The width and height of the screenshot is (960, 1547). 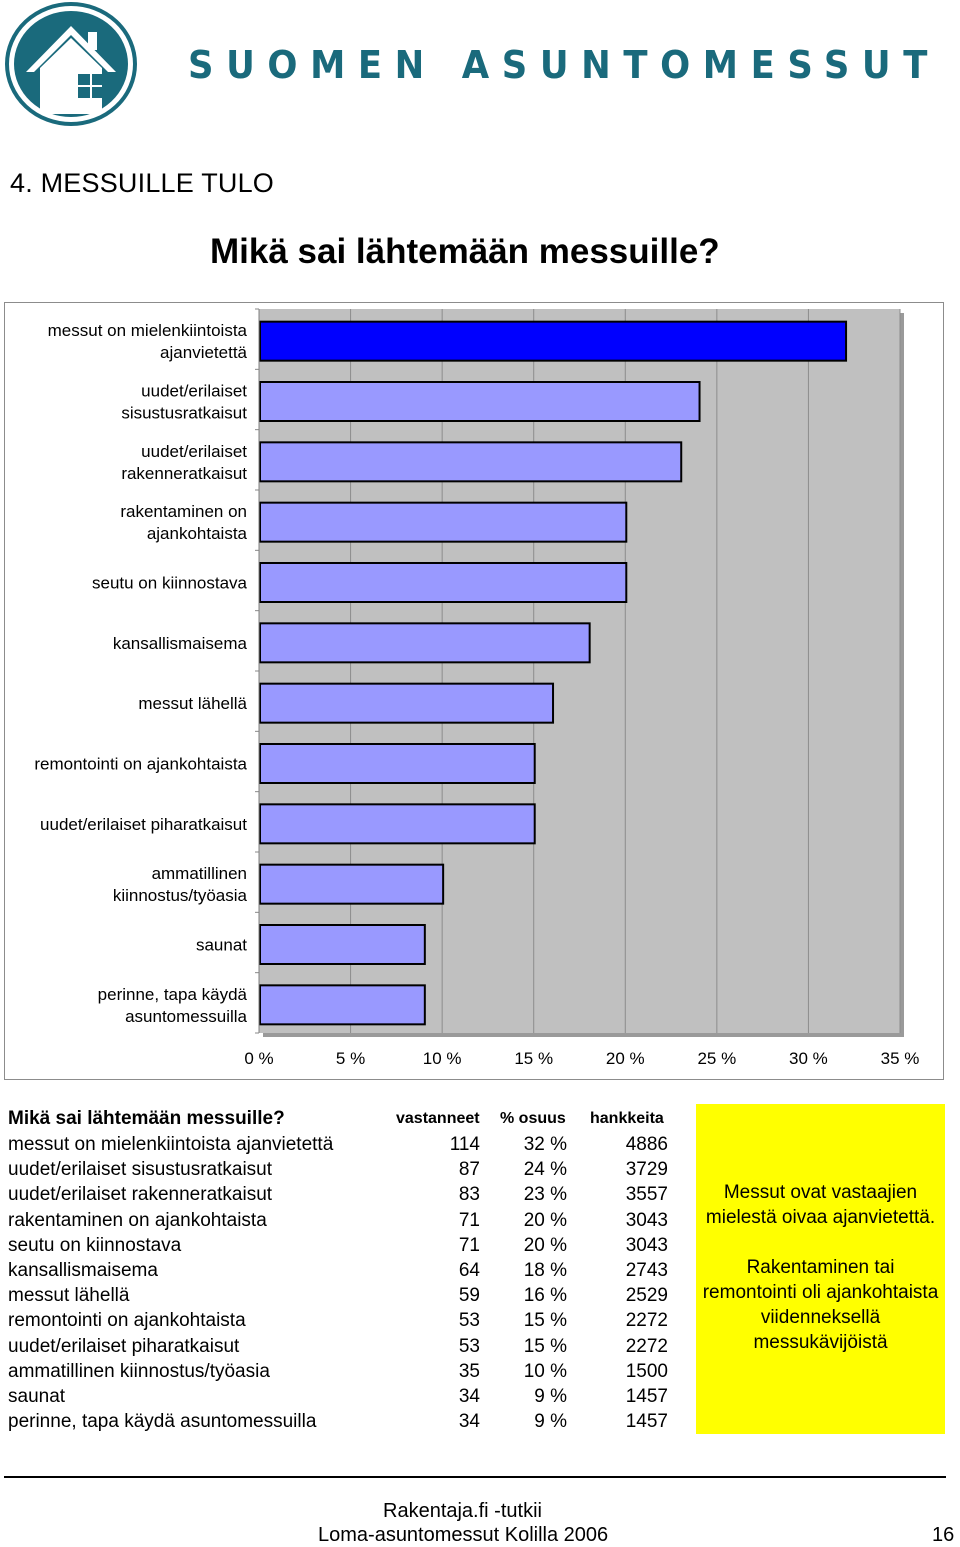 I want to click on row-projects: 2529, so click(x=646, y=1296).